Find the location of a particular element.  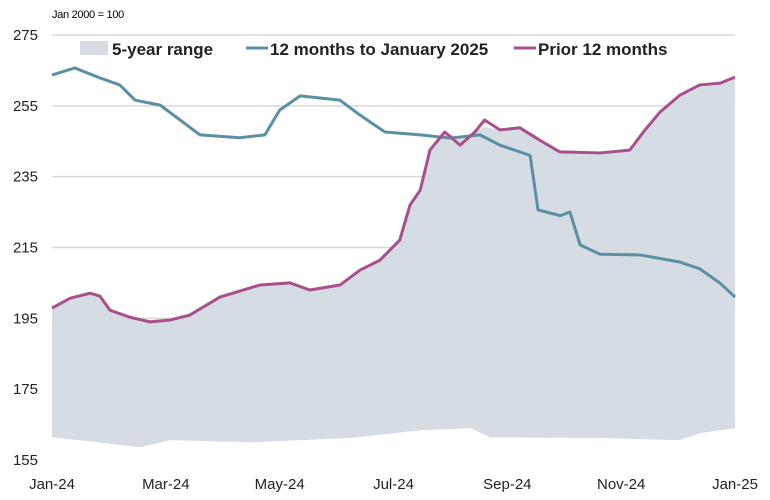

y-tick-label: 275 is located at coordinates (25, 35).